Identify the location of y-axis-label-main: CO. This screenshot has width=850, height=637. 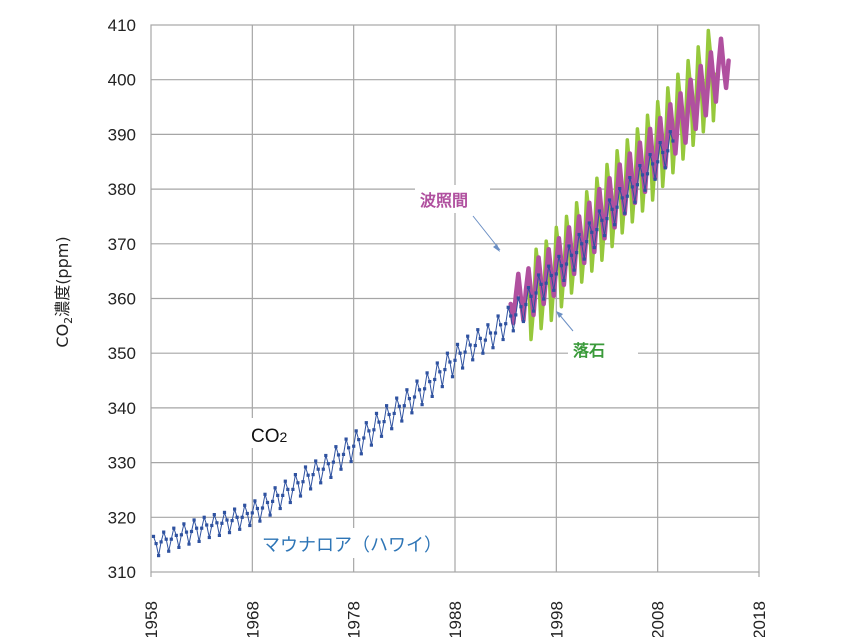
(62, 336).